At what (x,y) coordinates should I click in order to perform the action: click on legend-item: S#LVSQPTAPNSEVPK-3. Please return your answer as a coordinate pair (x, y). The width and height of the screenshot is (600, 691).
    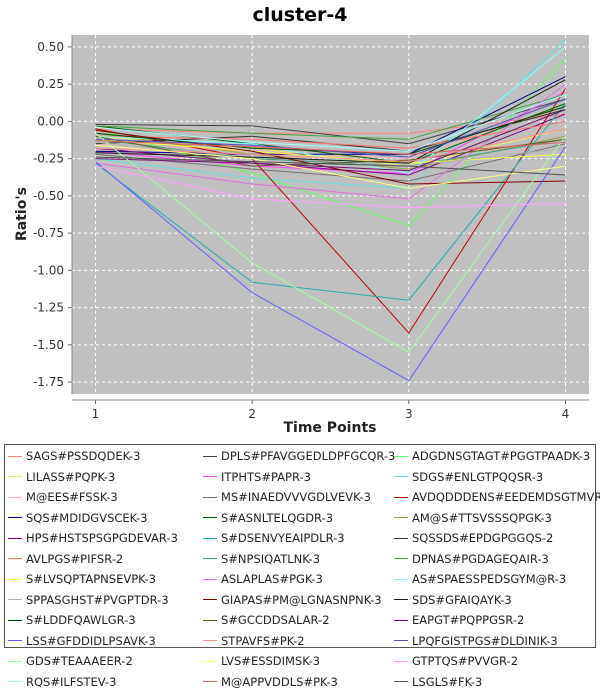
    Looking at the image, I should click on (82, 579).